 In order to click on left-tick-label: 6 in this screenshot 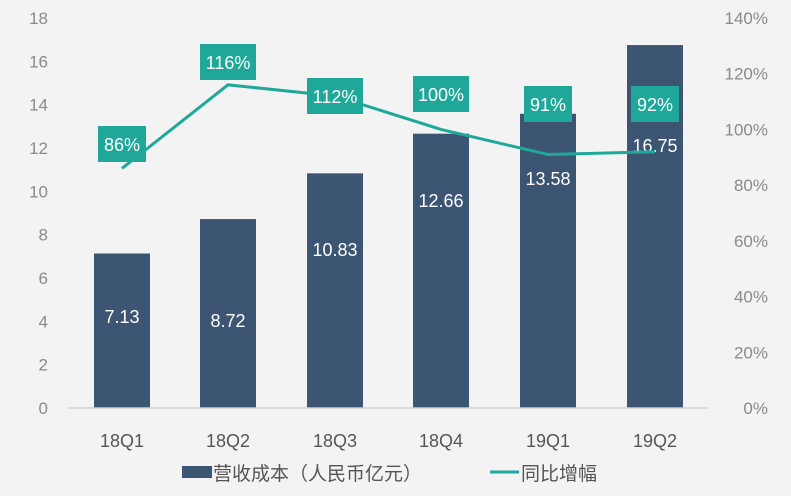, I will do `click(43, 278)`.